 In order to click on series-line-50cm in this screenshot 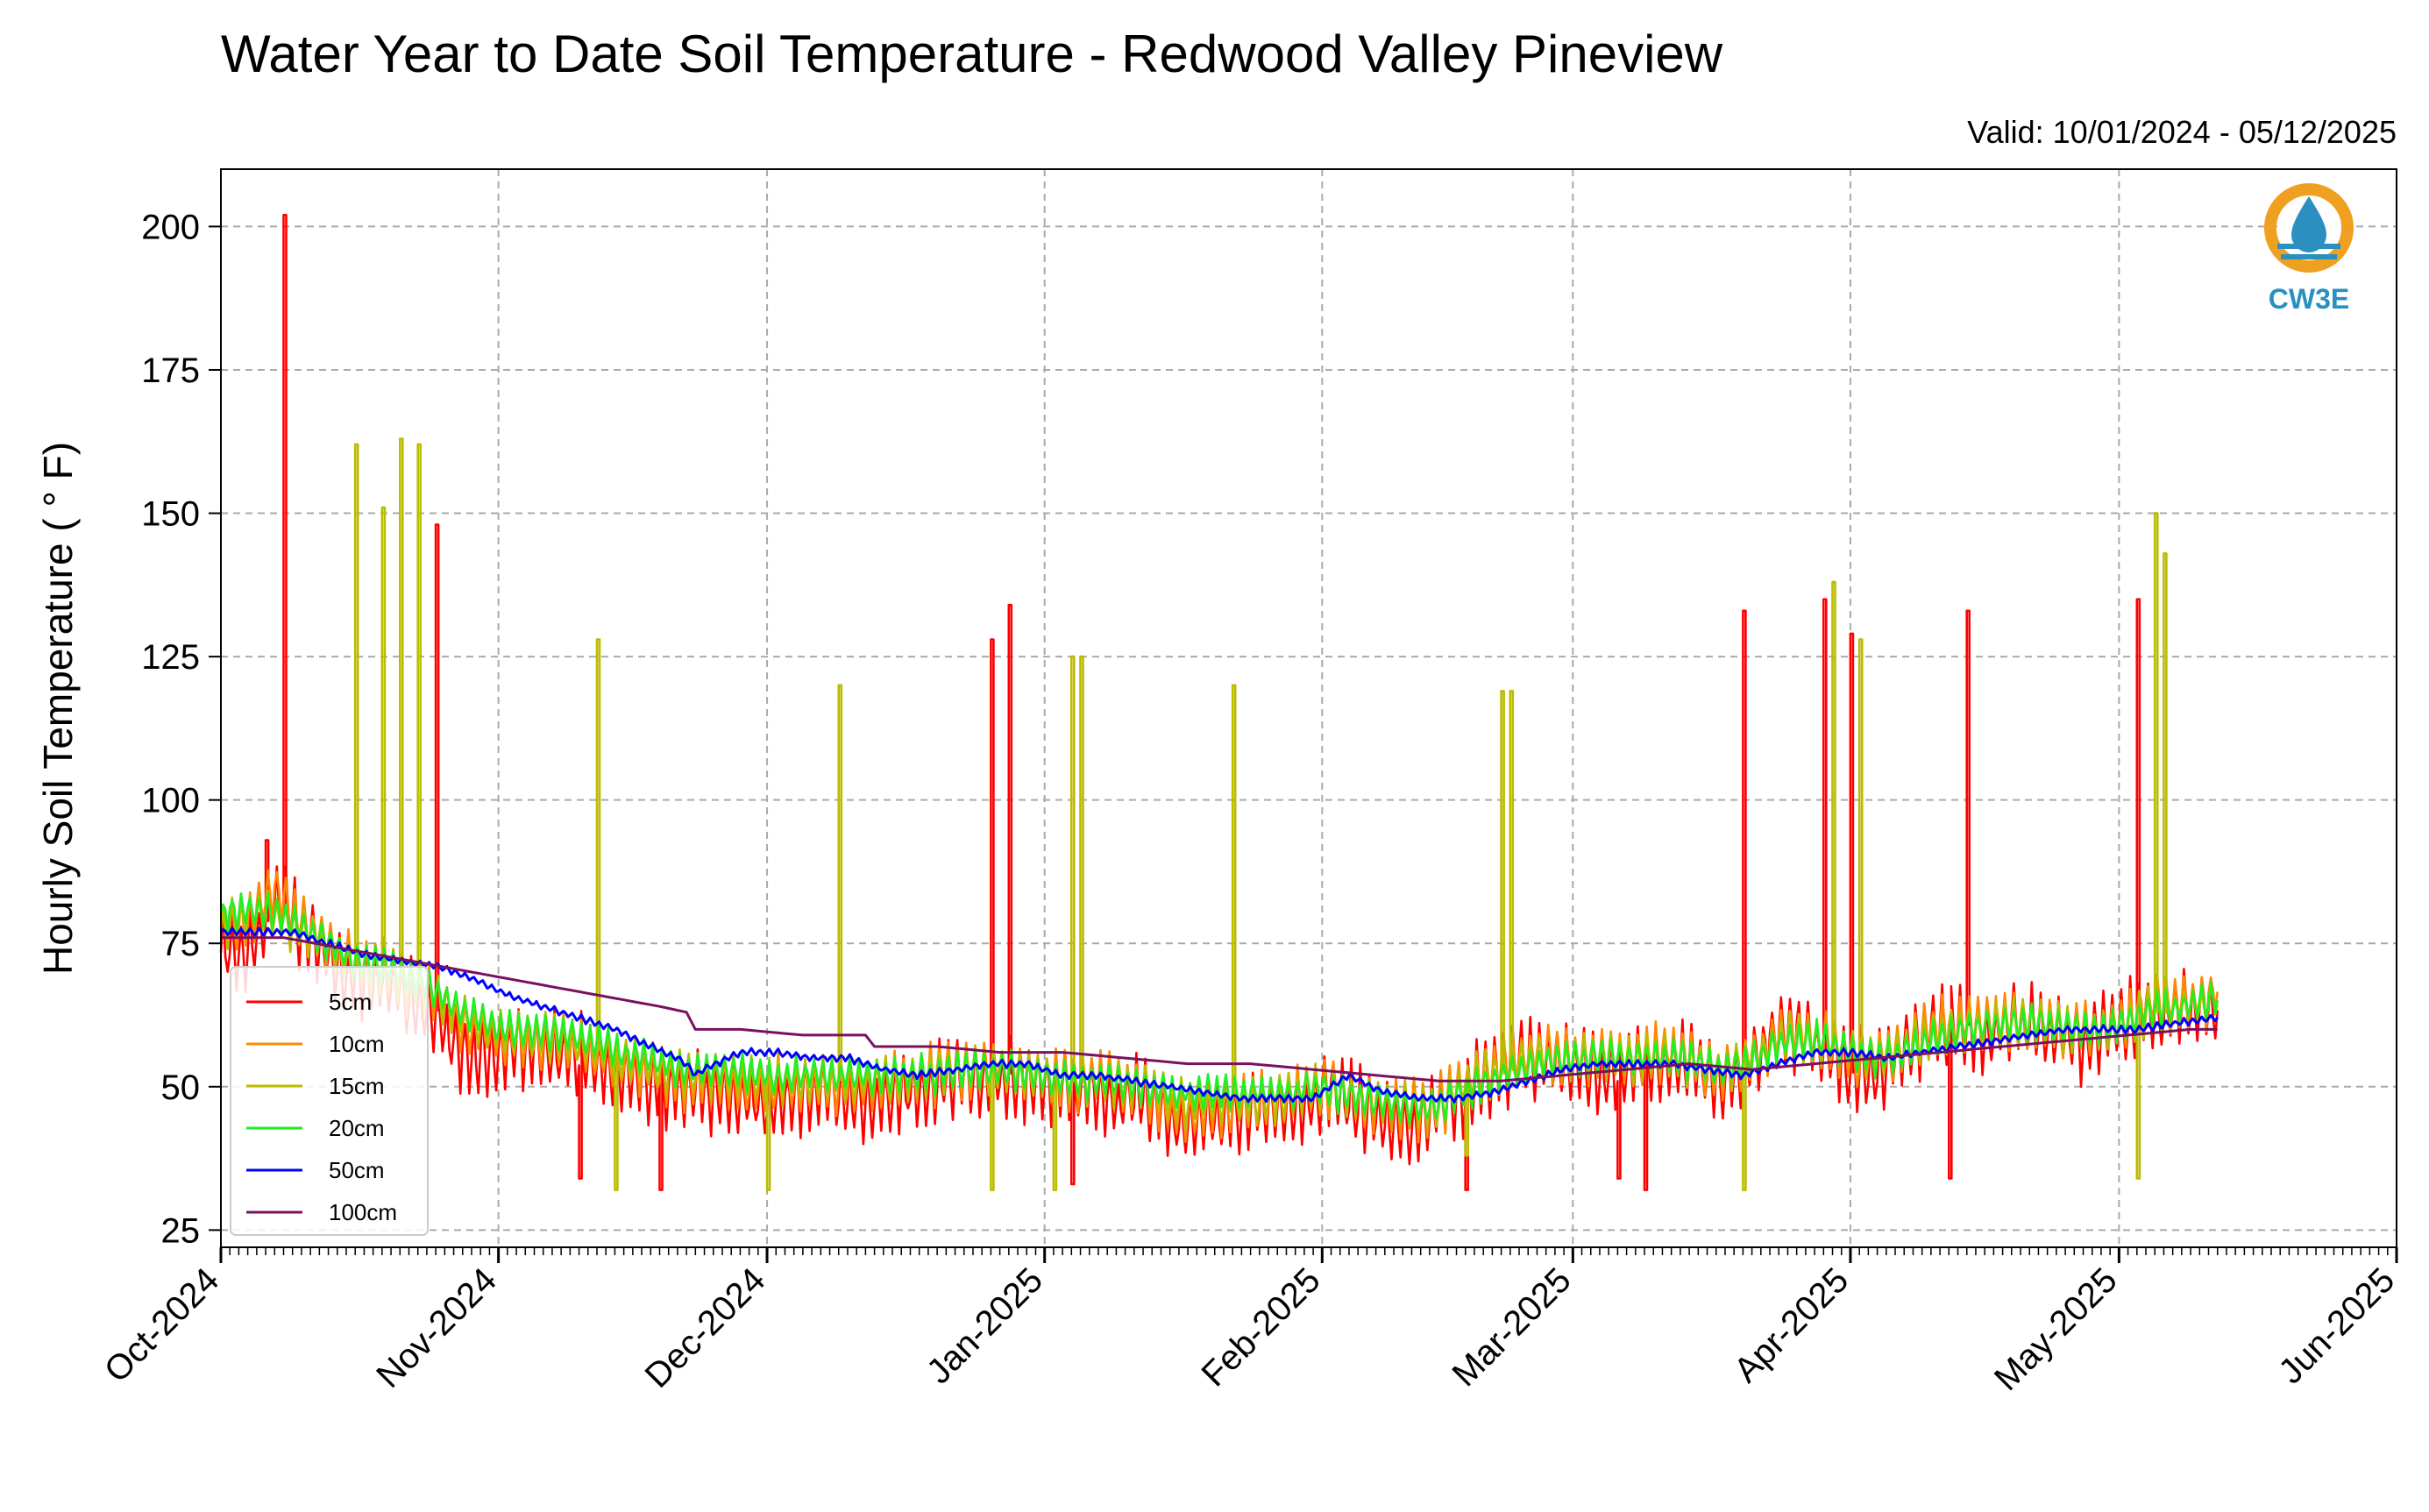, I will do `click(1219, 1015)`.